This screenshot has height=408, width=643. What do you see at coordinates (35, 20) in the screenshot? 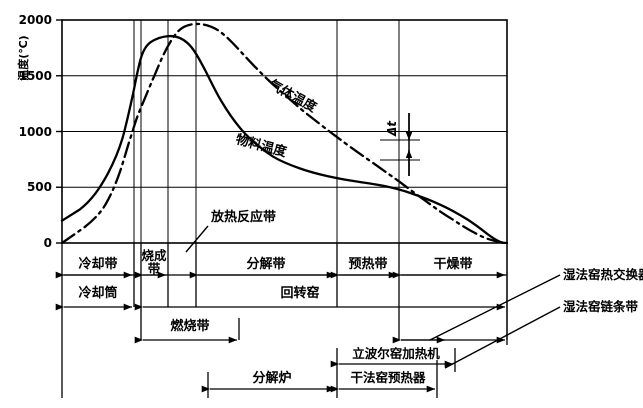
I see `y-tick-2000: 2000` at bounding box center [35, 20].